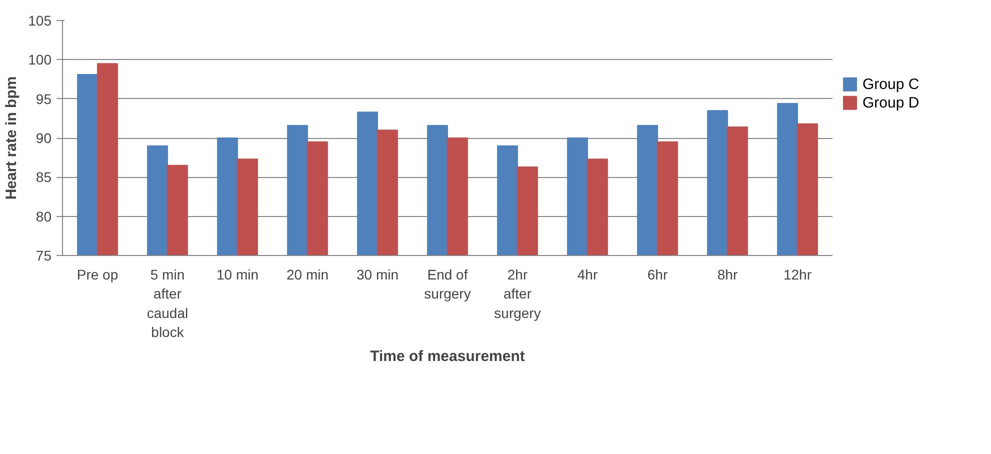 This screenshot has width=991, height=454. I want to click on legend-label: Group D, so click(891, 103).